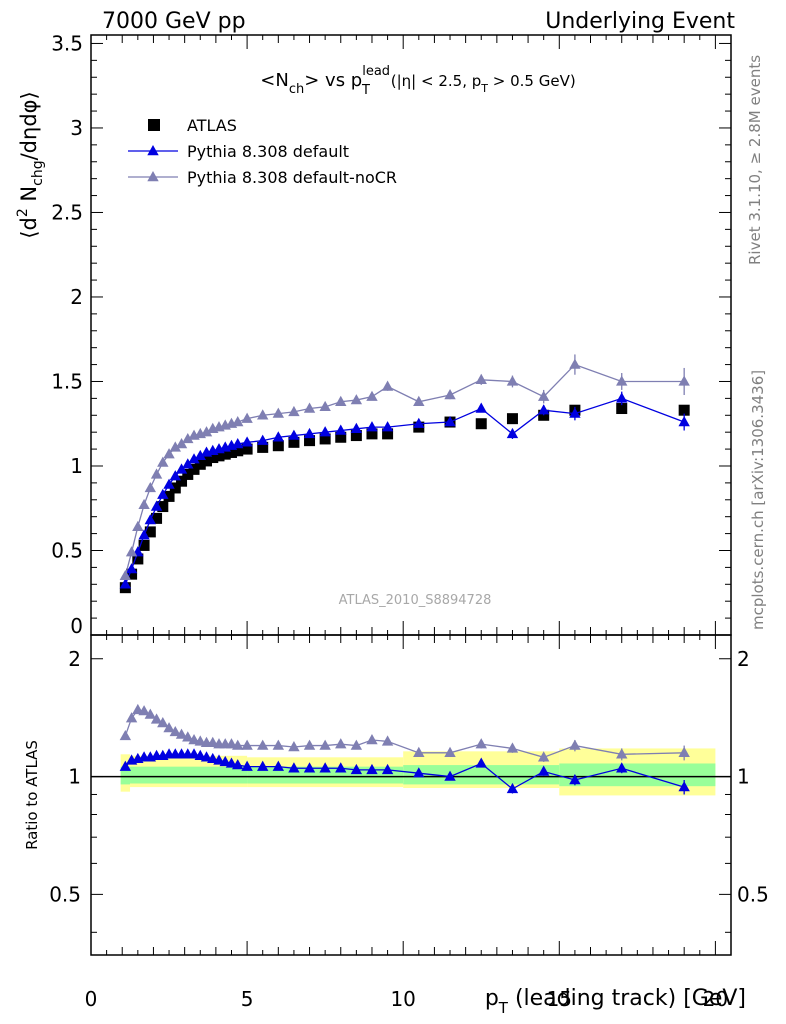 Image resolution: width=786 pixels, height=1024 pixels. Describe the element at coordinates (404, 470) in the screenshot. I see `main-series-line` at that location.